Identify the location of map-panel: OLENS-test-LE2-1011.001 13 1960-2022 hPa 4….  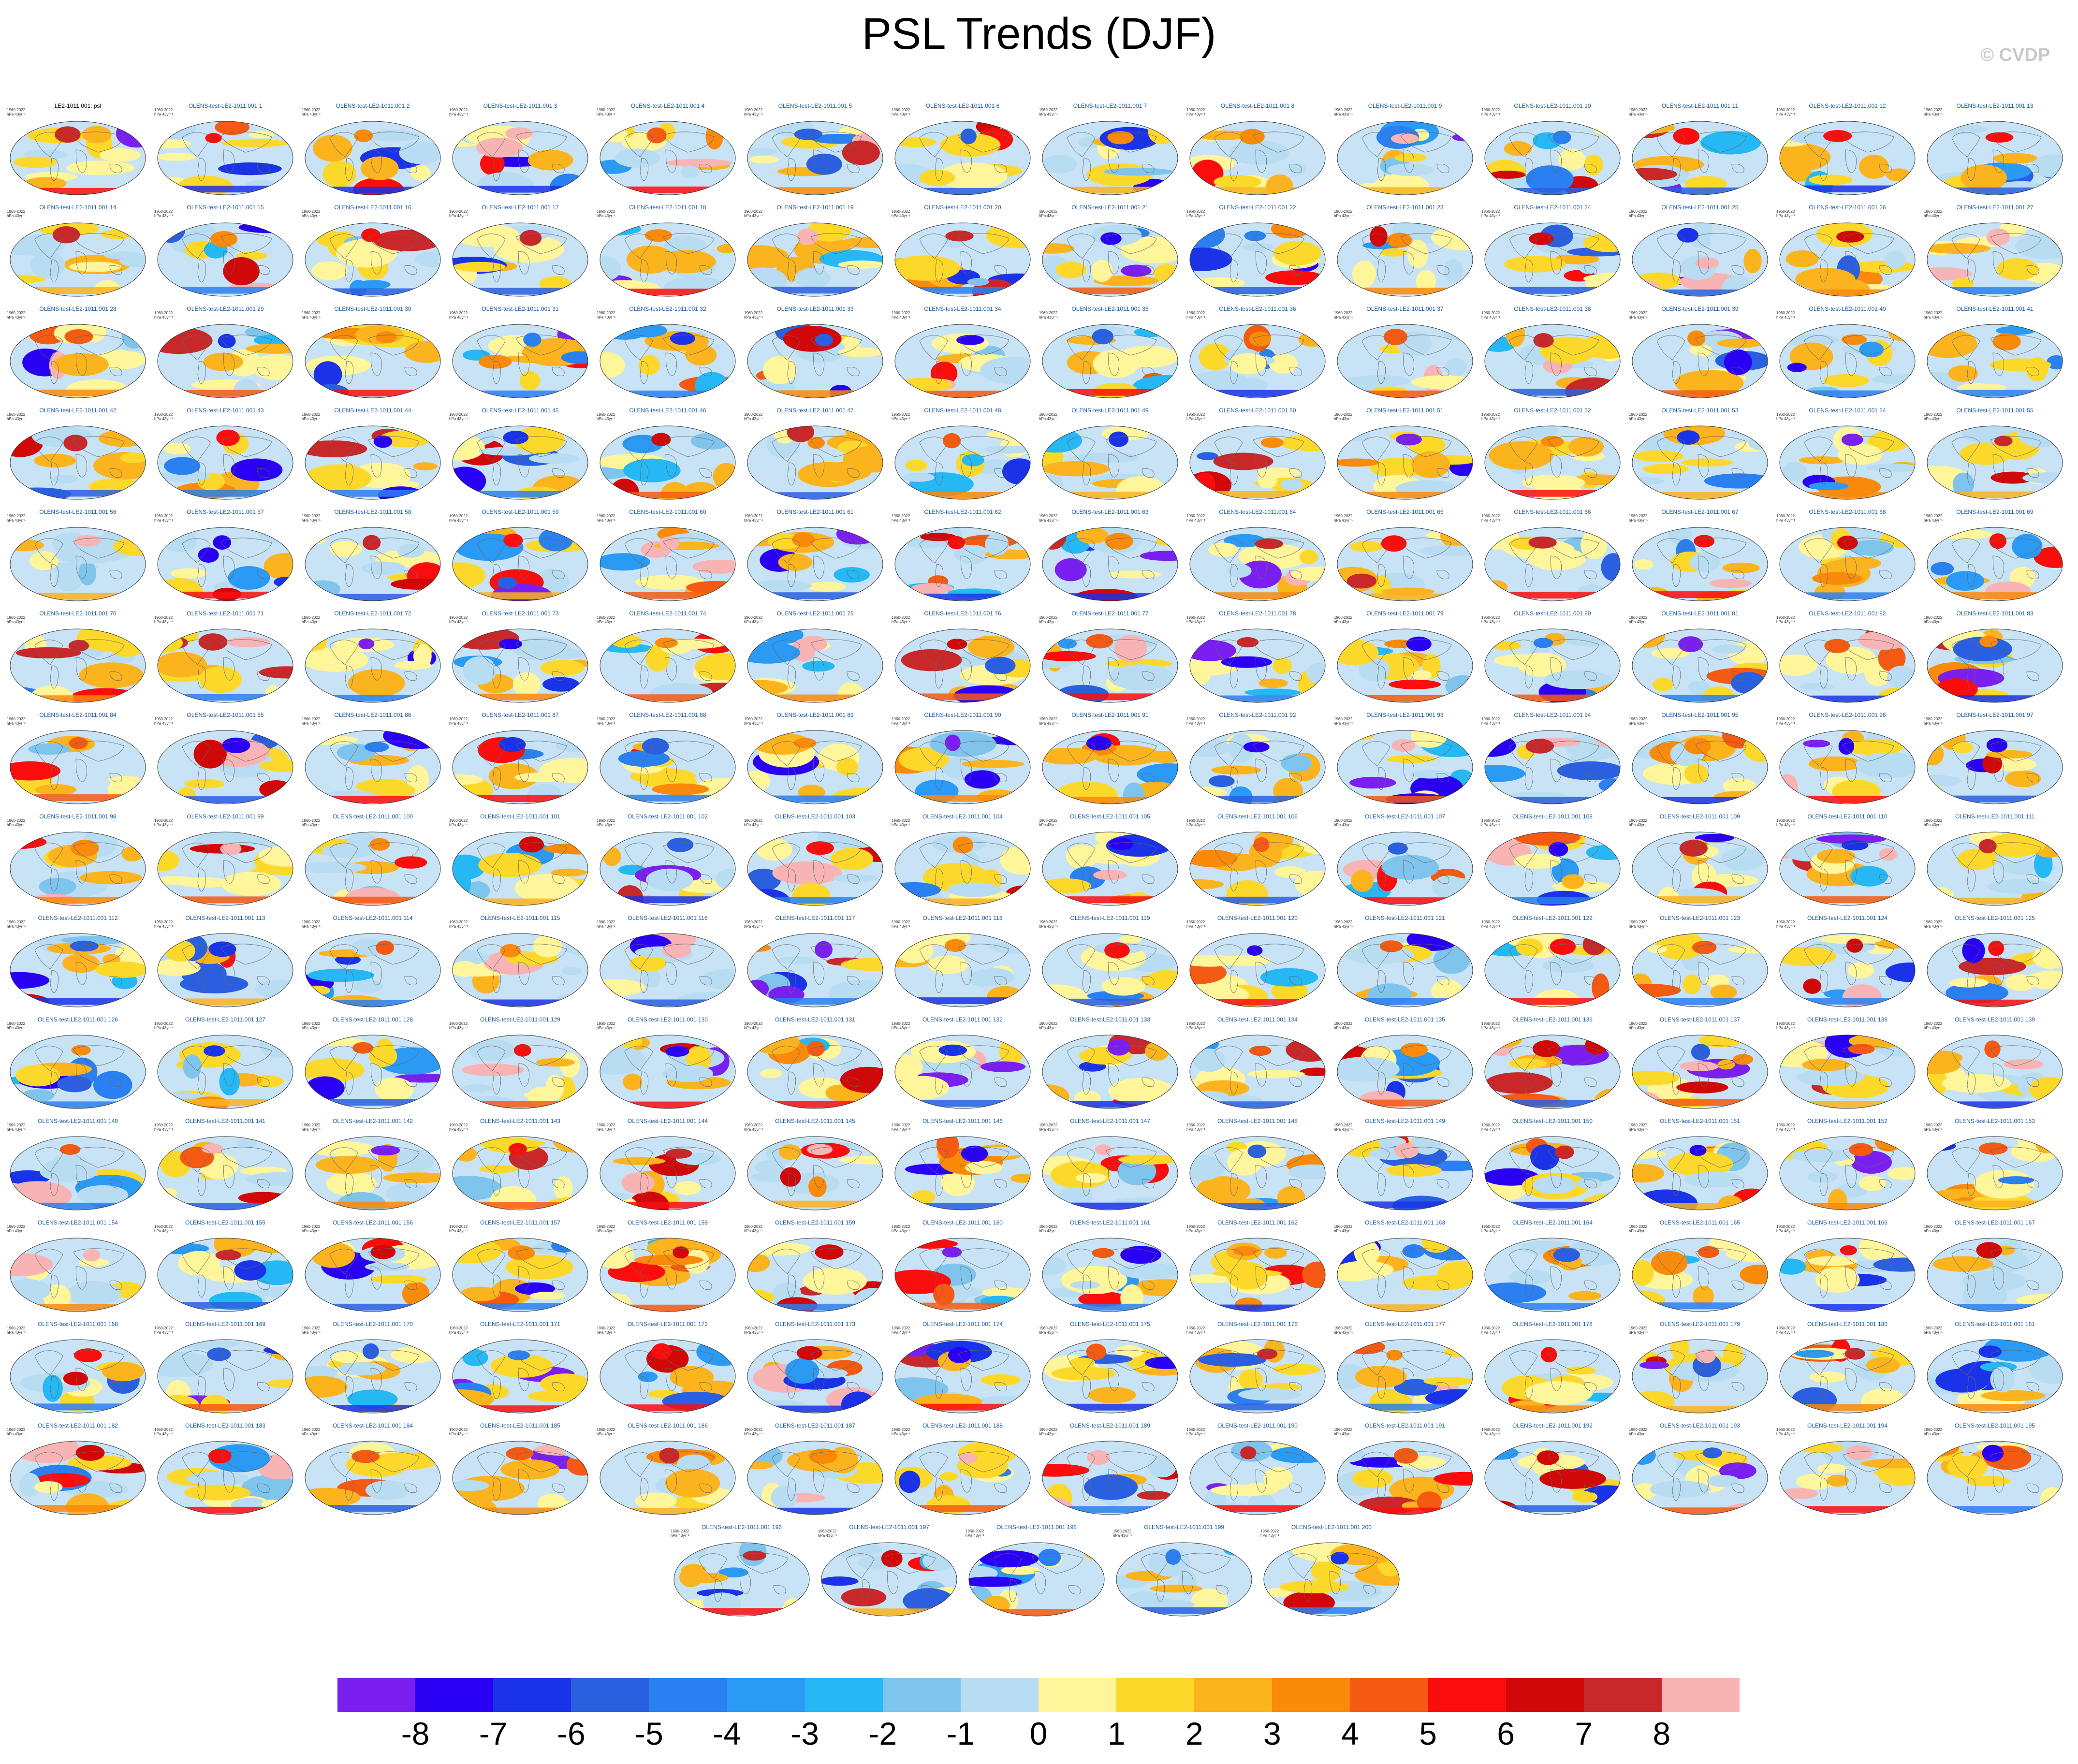
(1995, 150).